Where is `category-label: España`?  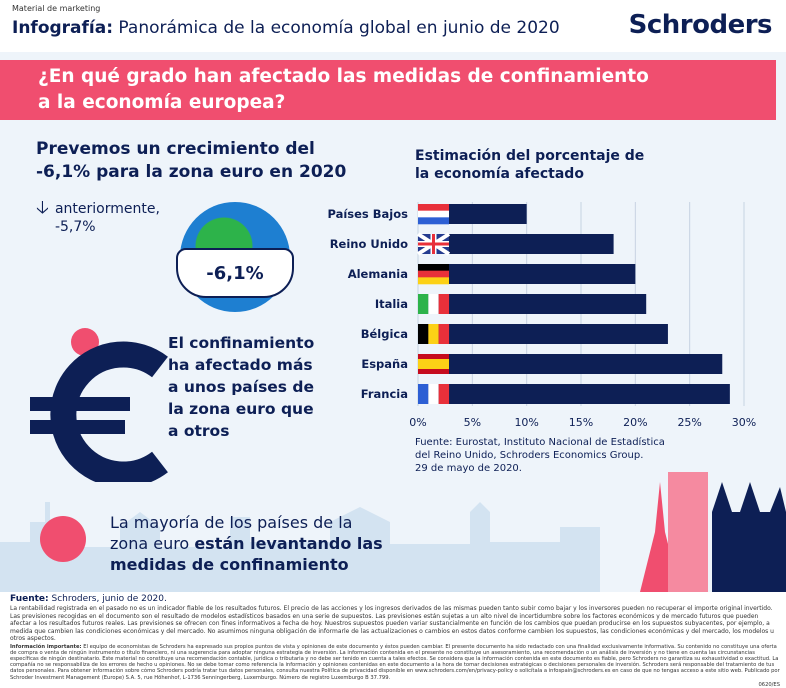
category-label: España is located at coordinates (384, 364).